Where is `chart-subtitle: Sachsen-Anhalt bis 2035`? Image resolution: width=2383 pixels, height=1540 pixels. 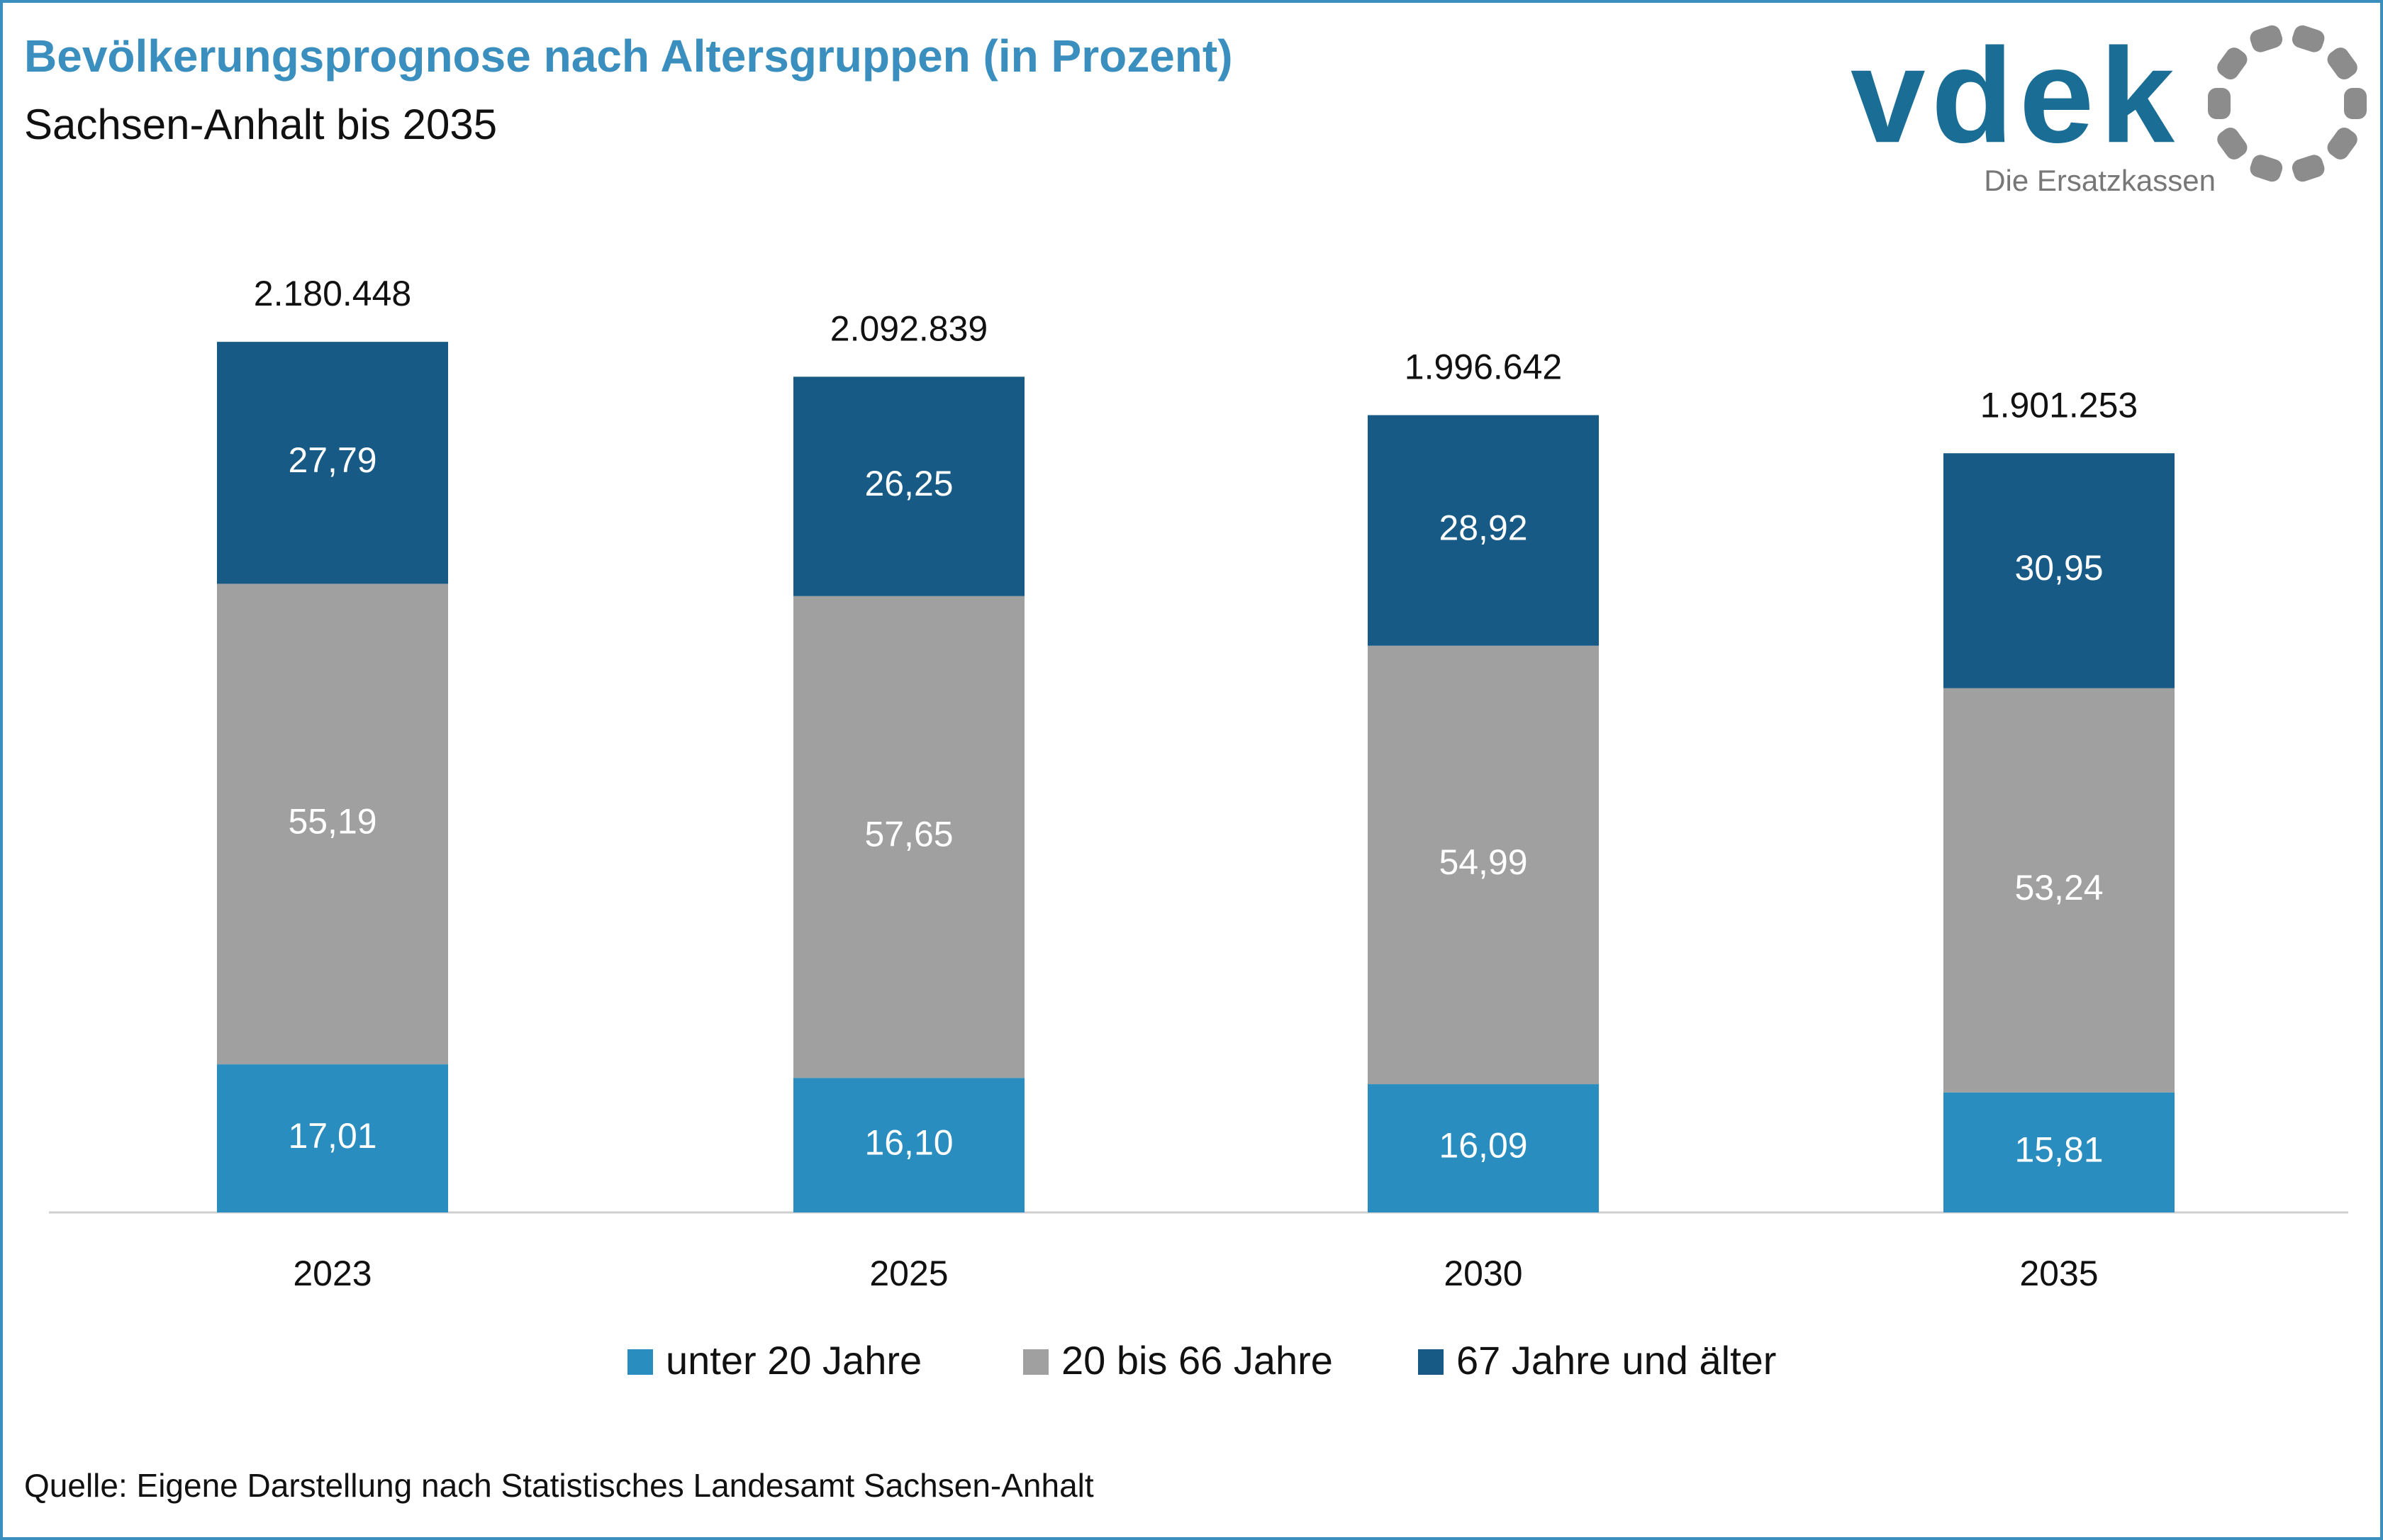
chart-subtitle: Sachsen-Anhalt bis 2035 is located at coordinates (260, 124).